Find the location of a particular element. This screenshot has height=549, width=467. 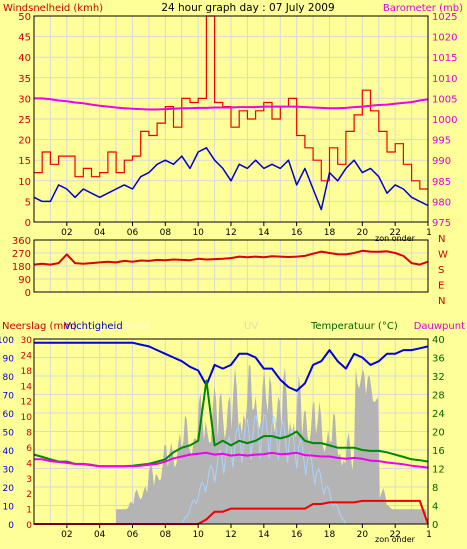

wind-x-tick-label: 20 is located at coordinates (363, 233).